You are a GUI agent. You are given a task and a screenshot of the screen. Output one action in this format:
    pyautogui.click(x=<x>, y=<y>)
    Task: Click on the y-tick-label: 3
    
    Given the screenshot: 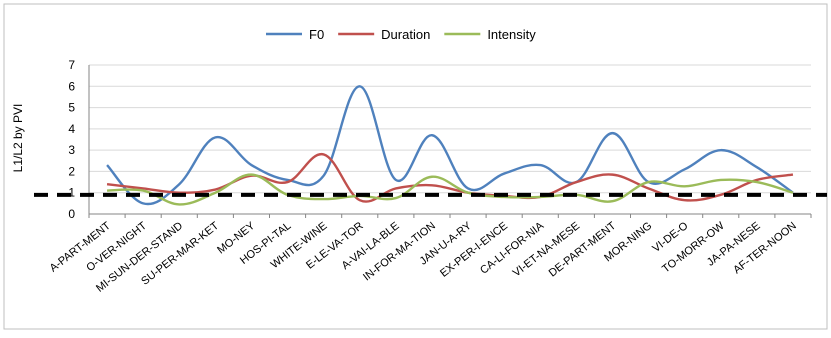 What is the action you would take?
    pyautogui.click(x=71, y=150)
    